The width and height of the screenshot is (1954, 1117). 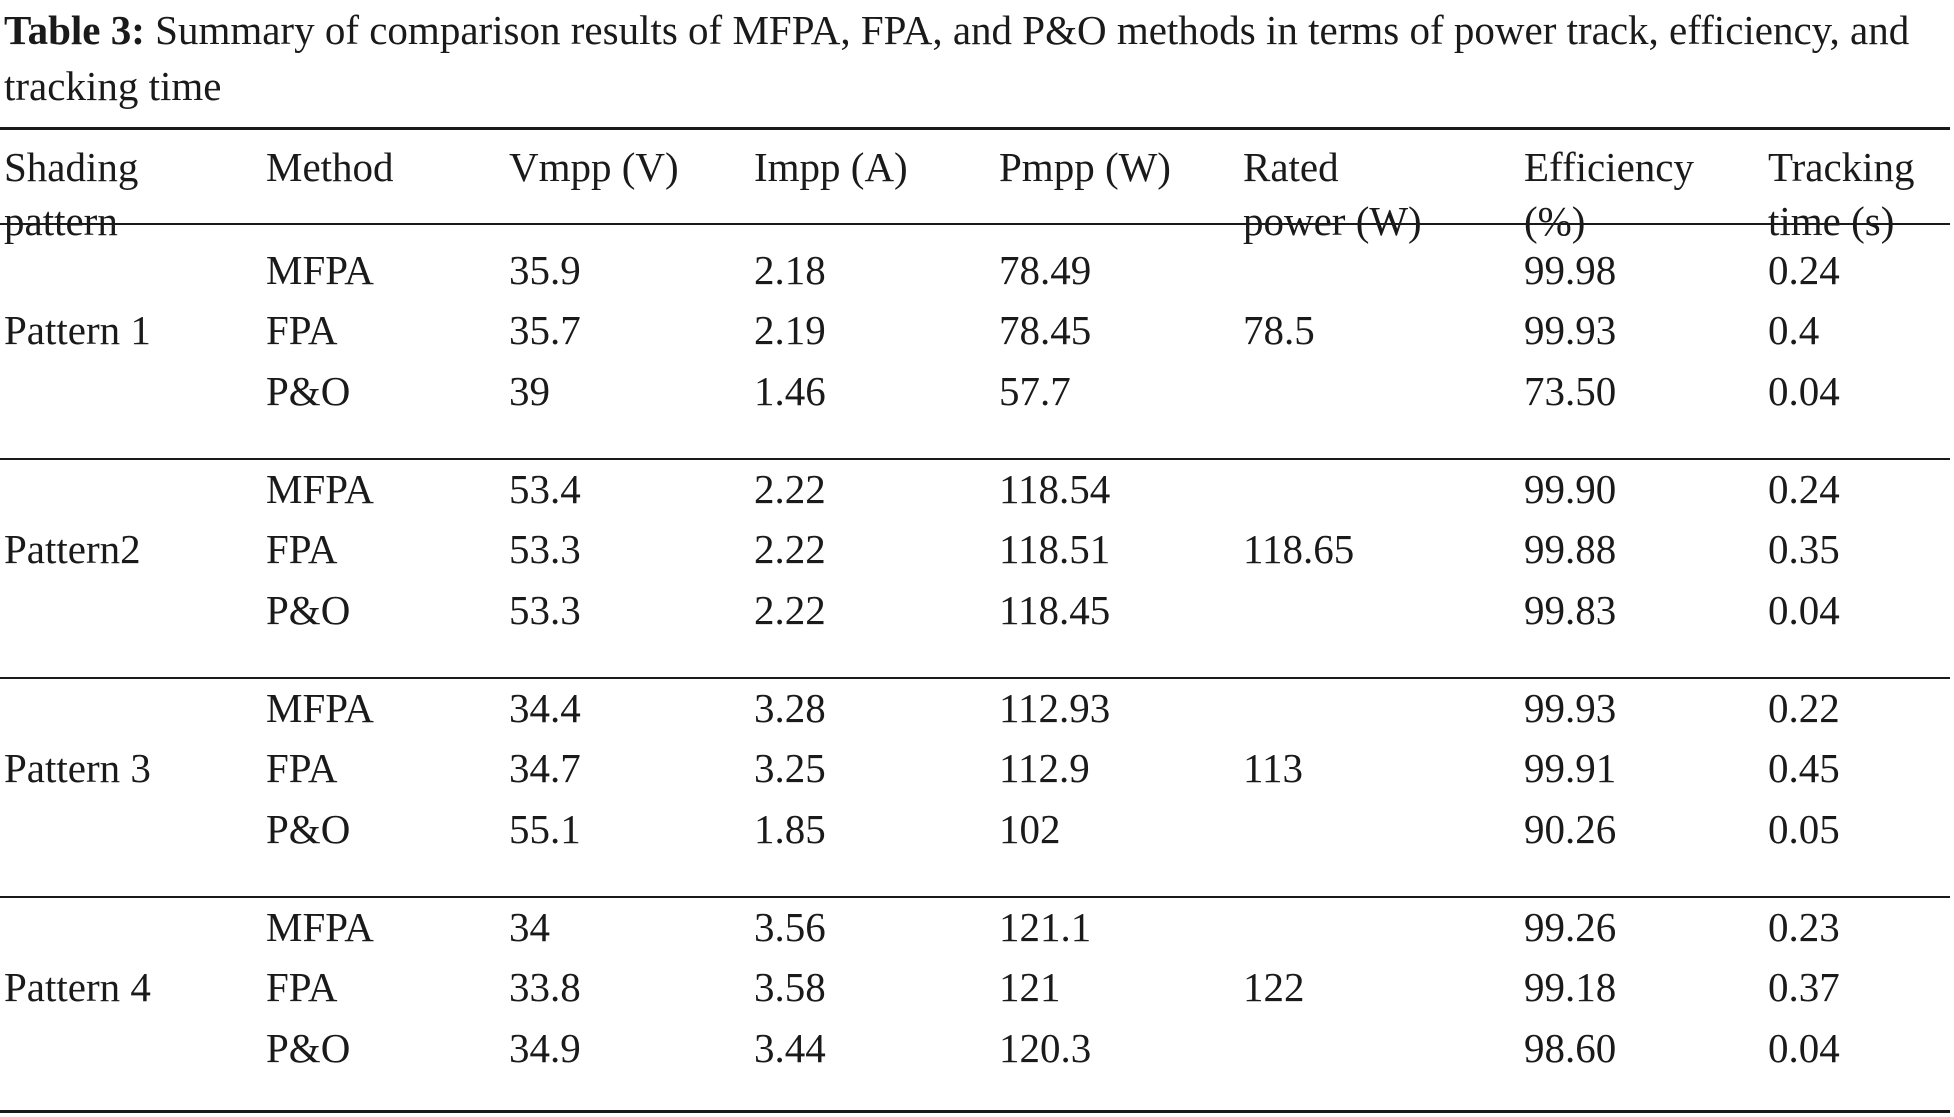 I want to click on impp-cell: 3.25, so click(x=790, y=768).